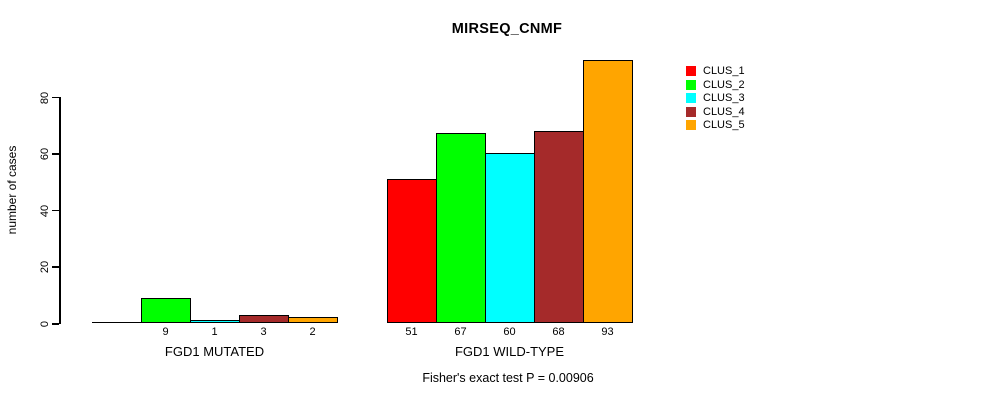 The width and height of the screenshot is (990, 400). I want to click on legend-label: CLUS_5, so click(724, 125).